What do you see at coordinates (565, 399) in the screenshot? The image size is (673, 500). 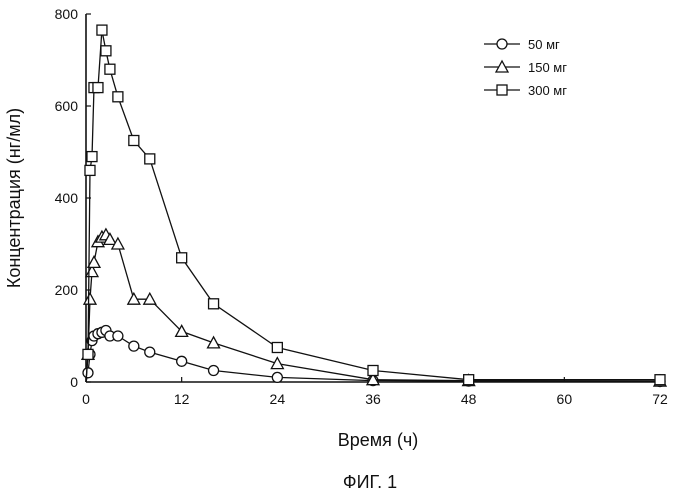 I see `x-tick-label: 60` at bounding box center [565, 399].